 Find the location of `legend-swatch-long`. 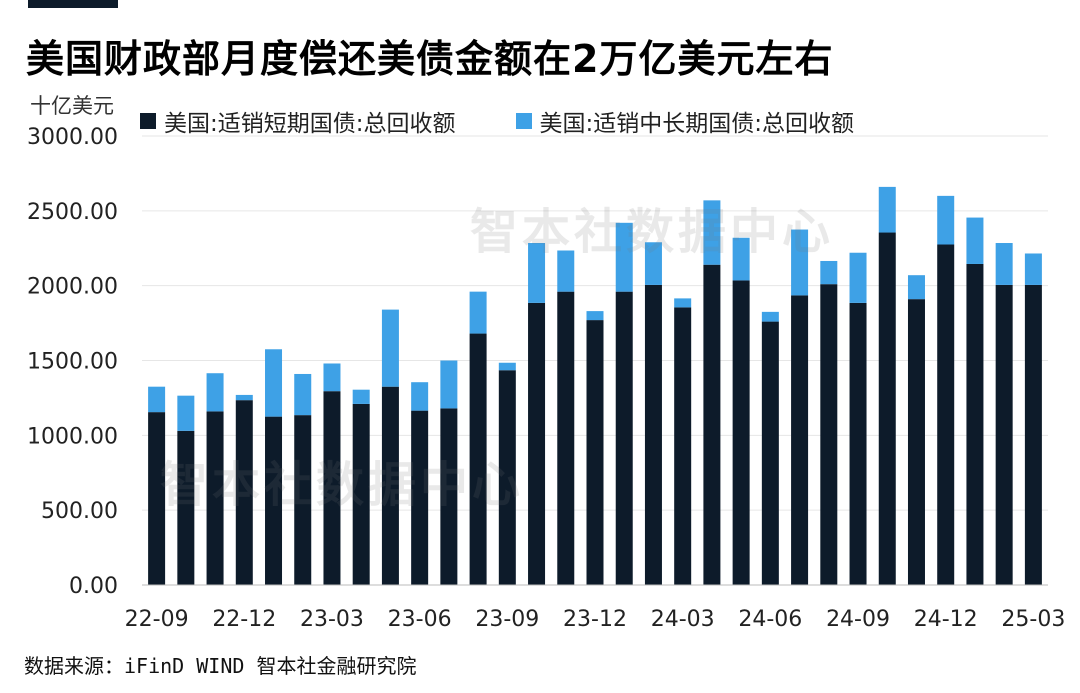

legend-swatch-long is located at coordinates (523, 121).